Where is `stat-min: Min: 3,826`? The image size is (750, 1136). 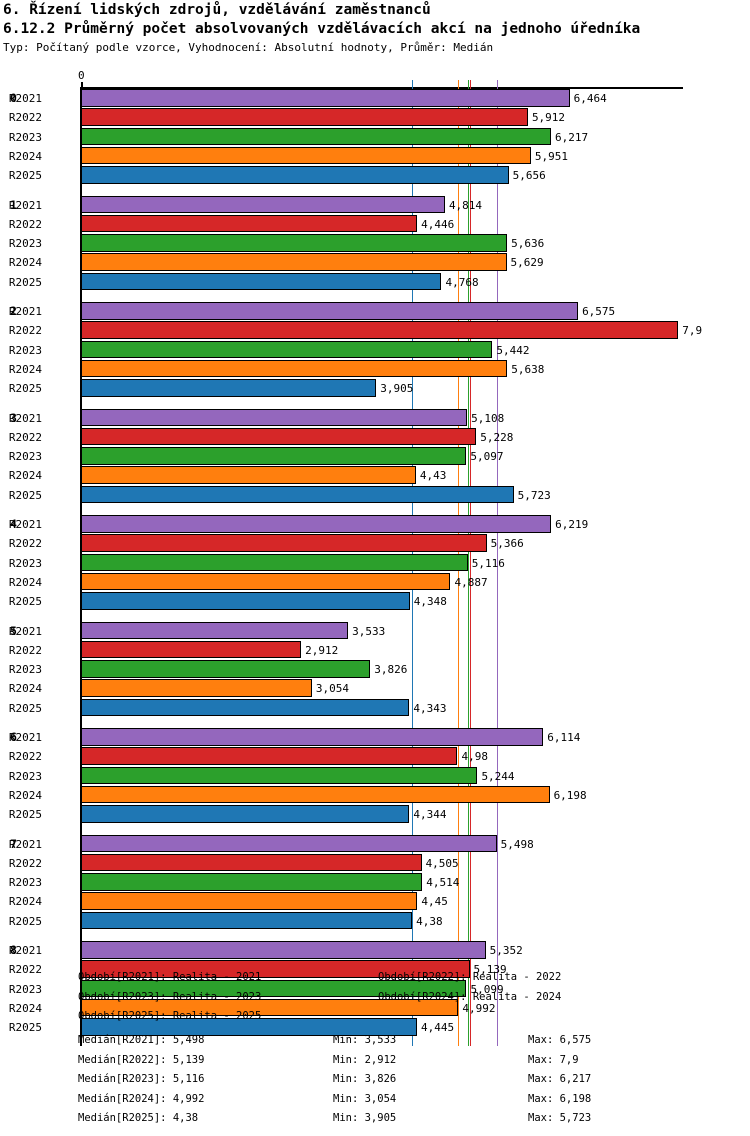 stat-min: Min: 3,826 is located at coordinates (365, 1079).